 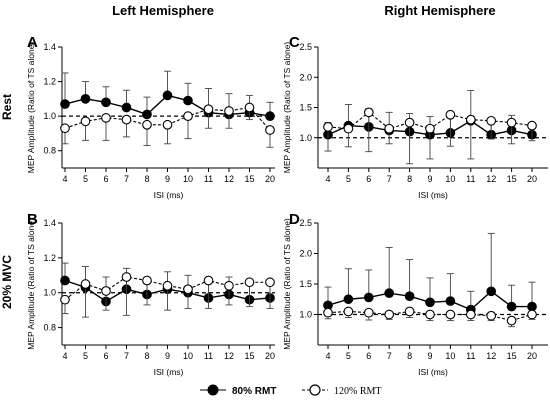 I want to click on panel-d-ytick-label: 2.5, so click(x=305, y=223).